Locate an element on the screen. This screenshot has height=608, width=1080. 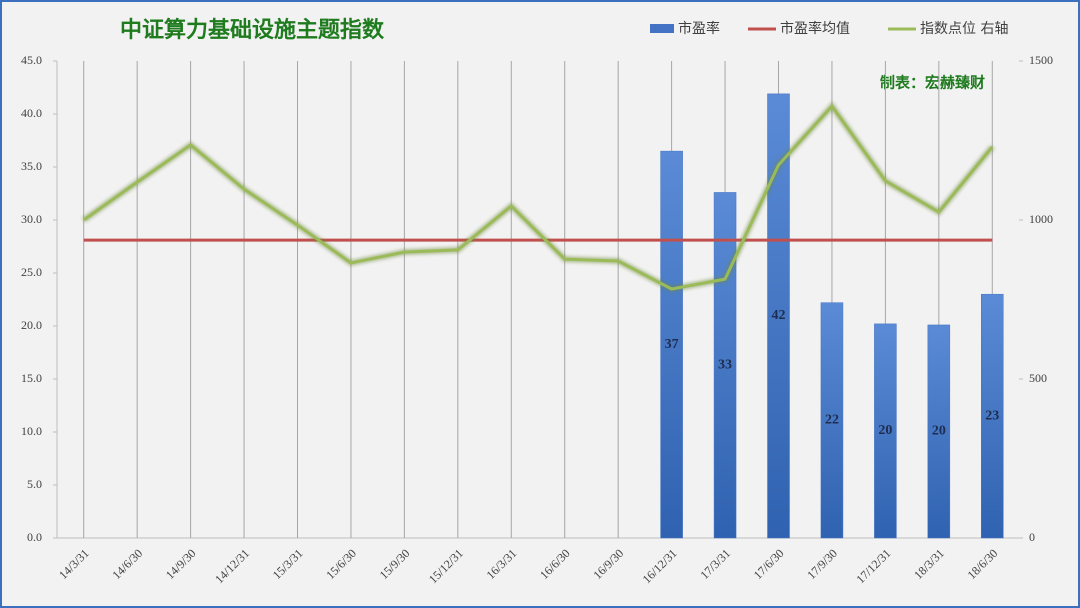
value-label: 37 is located at coordinates (672, 344).